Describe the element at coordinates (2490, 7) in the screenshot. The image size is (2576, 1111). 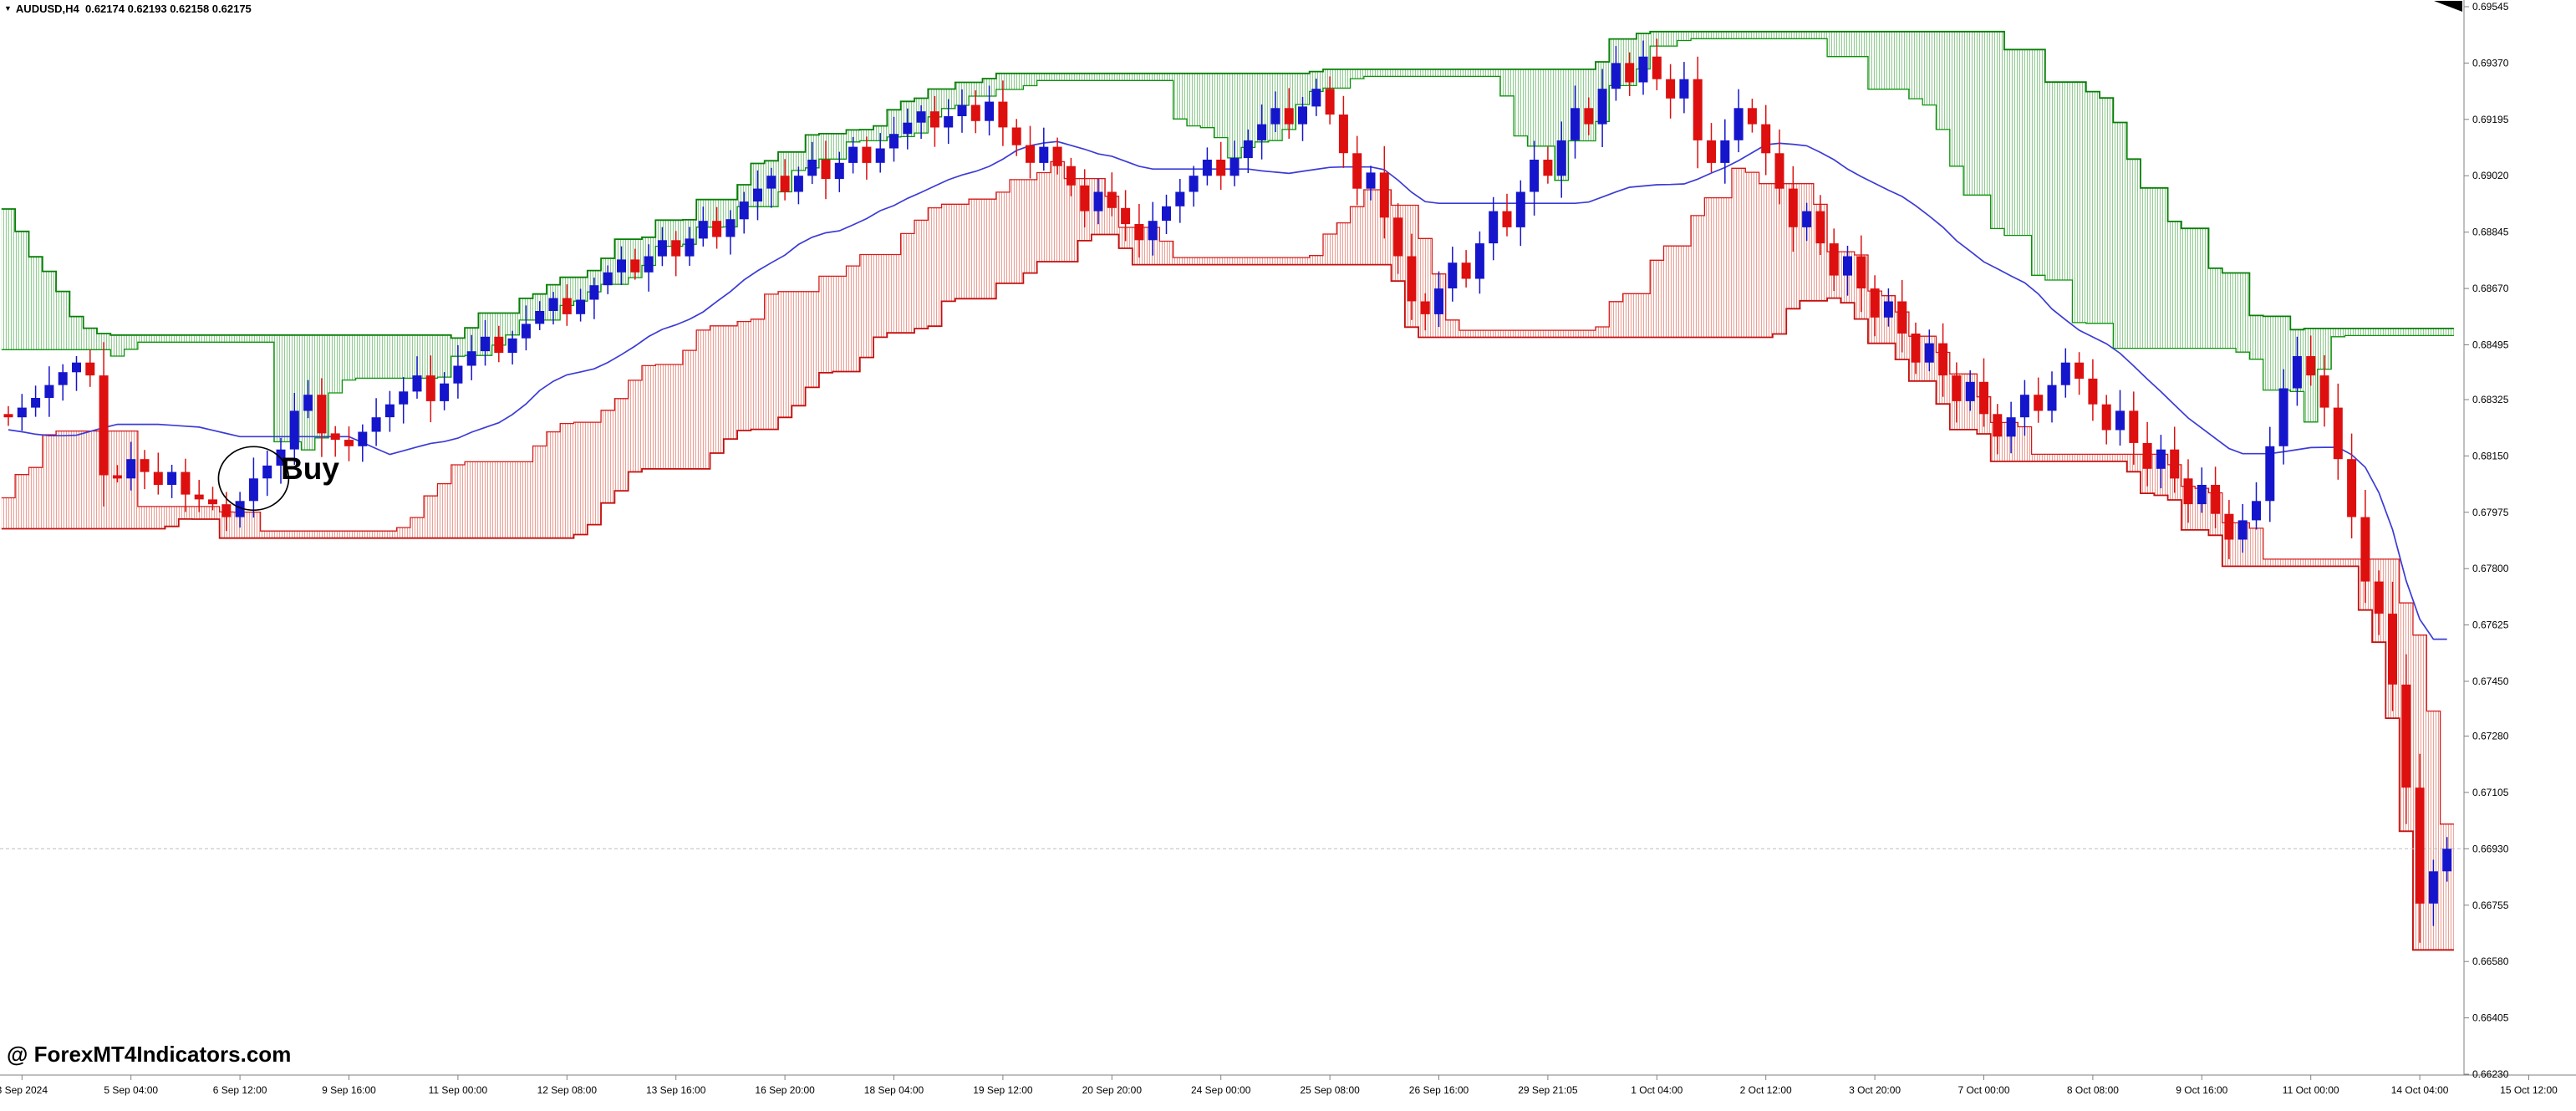
I see `price-axis-label: 0.69545` at that location.